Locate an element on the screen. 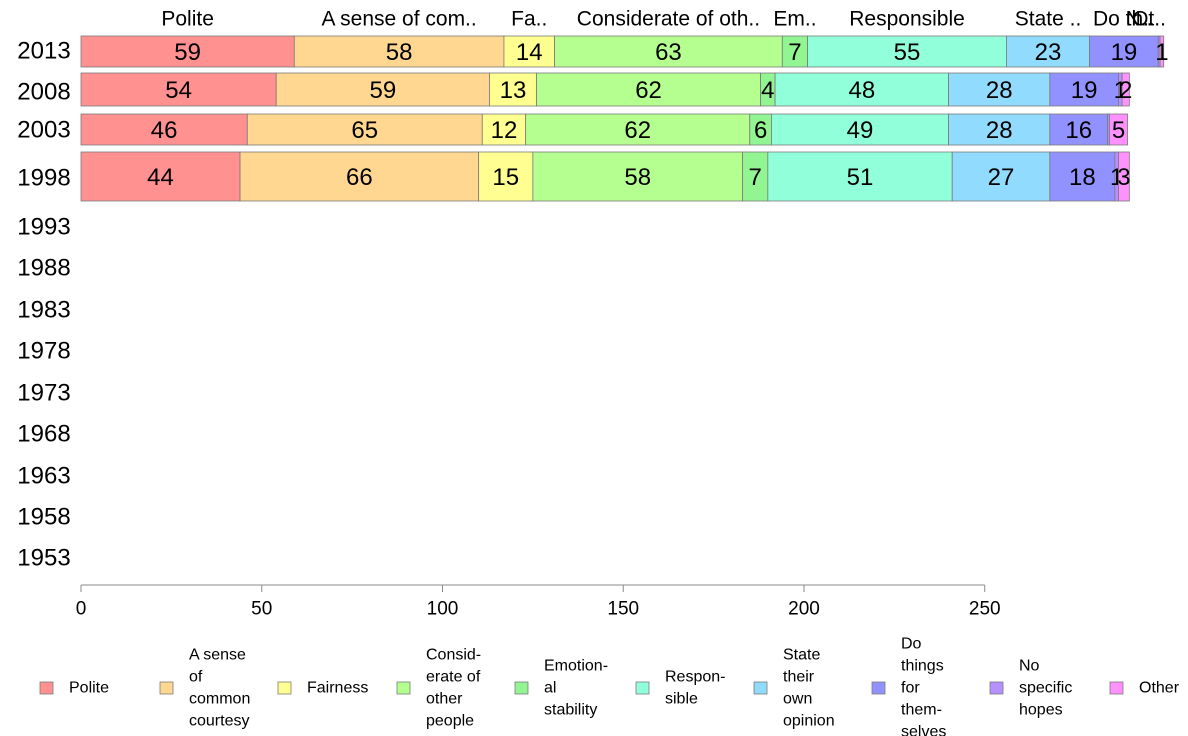  segment-value-label: 44 is located at coordinates (160, 177).